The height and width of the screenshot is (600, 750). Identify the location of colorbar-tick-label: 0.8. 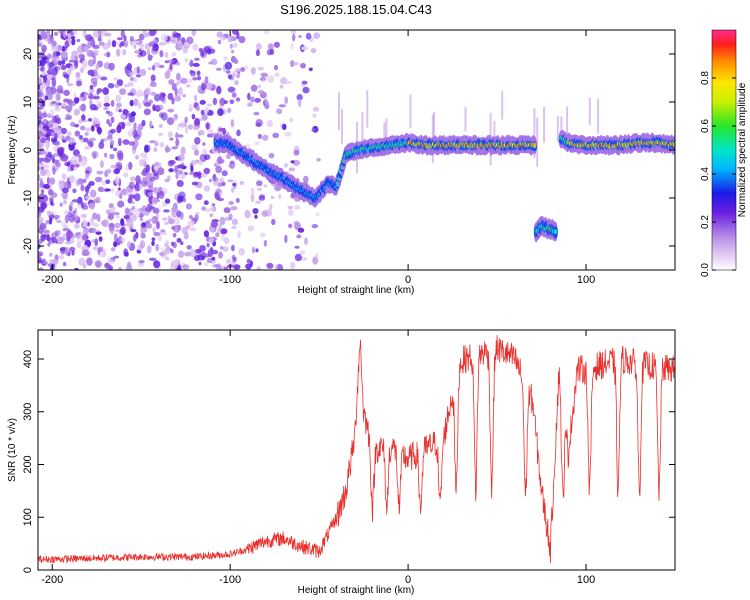
(705, 78).